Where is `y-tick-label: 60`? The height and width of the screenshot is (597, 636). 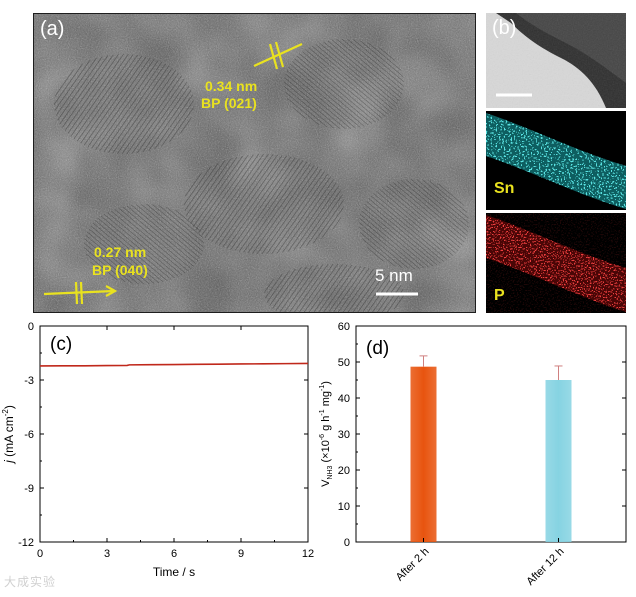
y-tick-label: 60 is located at coordinates (344, 327).